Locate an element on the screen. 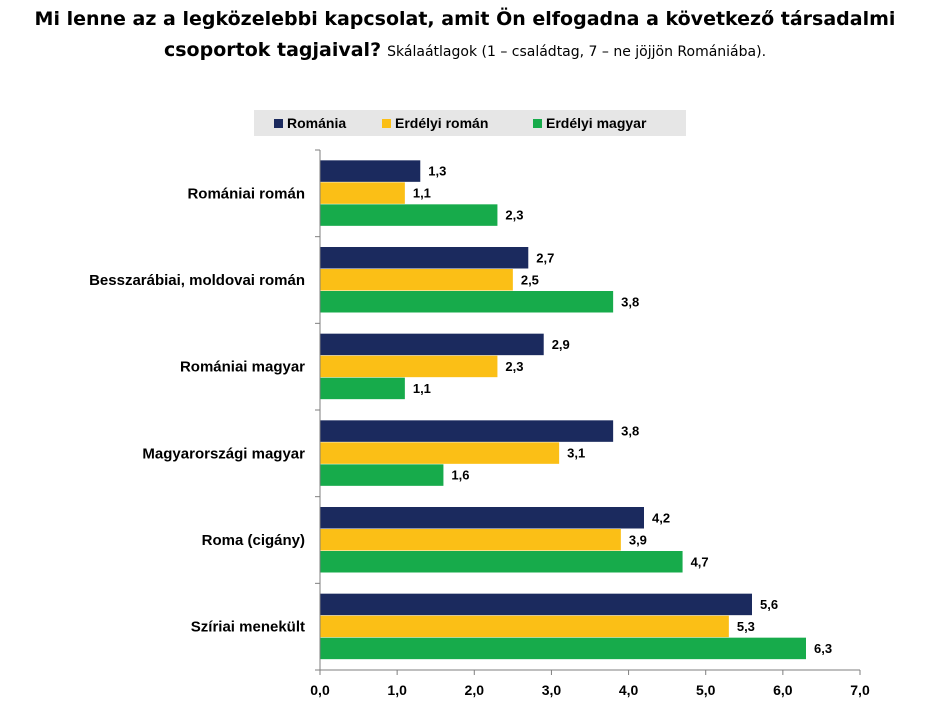 This screenshot has width=930, height=711. data-label-erdelyi-roman-magyarorszagi-magyar: 3,1 is located at coordinates (576, 453).